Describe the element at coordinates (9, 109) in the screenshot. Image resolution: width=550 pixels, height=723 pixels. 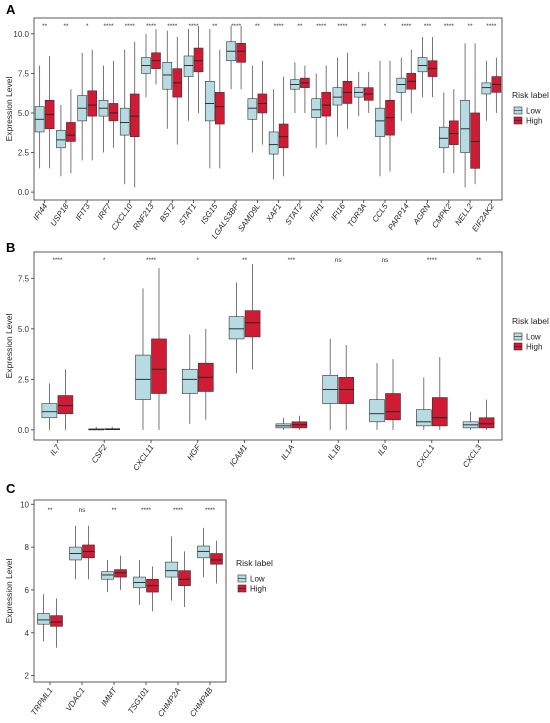
I see `y-axis-label: Expression Level` at that location.